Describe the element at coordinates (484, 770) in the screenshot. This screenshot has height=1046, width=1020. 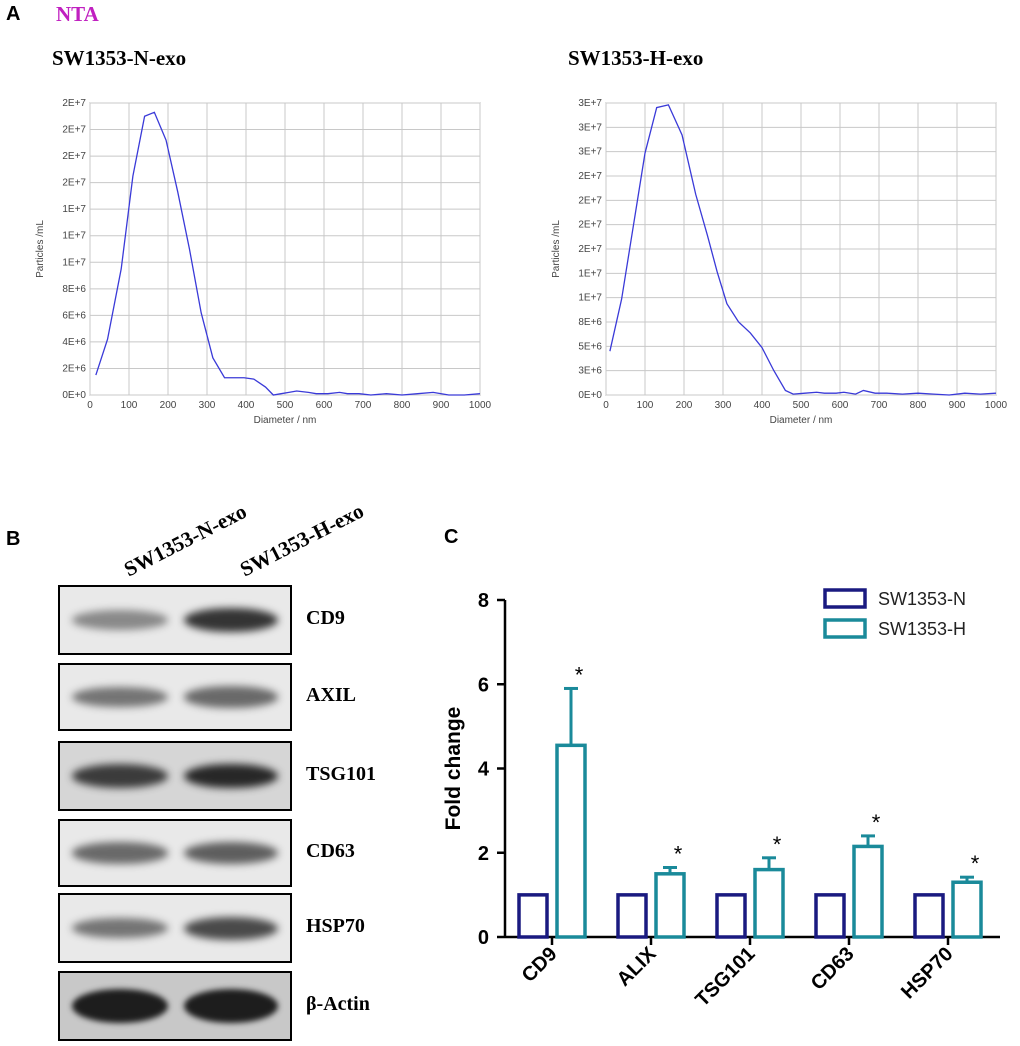
I see `bar-y-tick-label: 4` at that location.